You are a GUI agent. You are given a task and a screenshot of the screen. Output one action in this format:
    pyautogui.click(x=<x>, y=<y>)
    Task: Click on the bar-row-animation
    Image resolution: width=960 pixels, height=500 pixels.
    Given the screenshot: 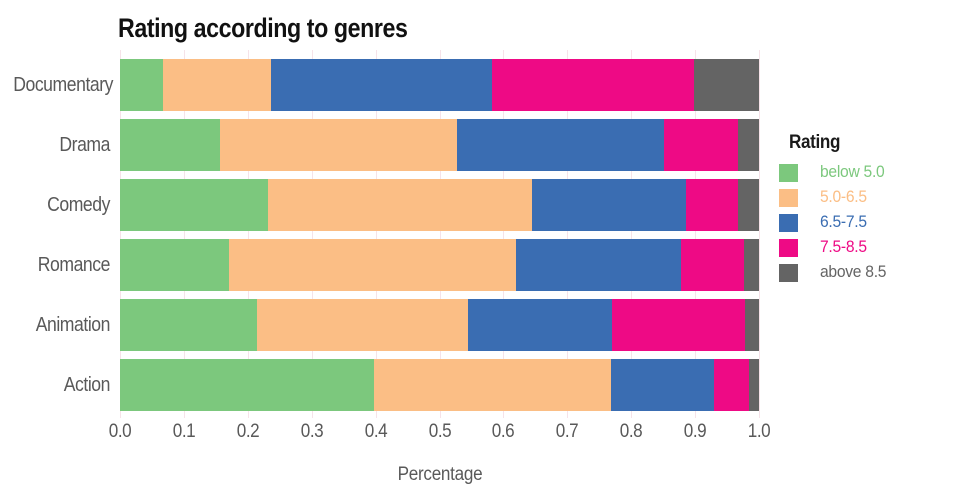 What is the action you would take?
    pyautogui.click(x=439, y=325)
    